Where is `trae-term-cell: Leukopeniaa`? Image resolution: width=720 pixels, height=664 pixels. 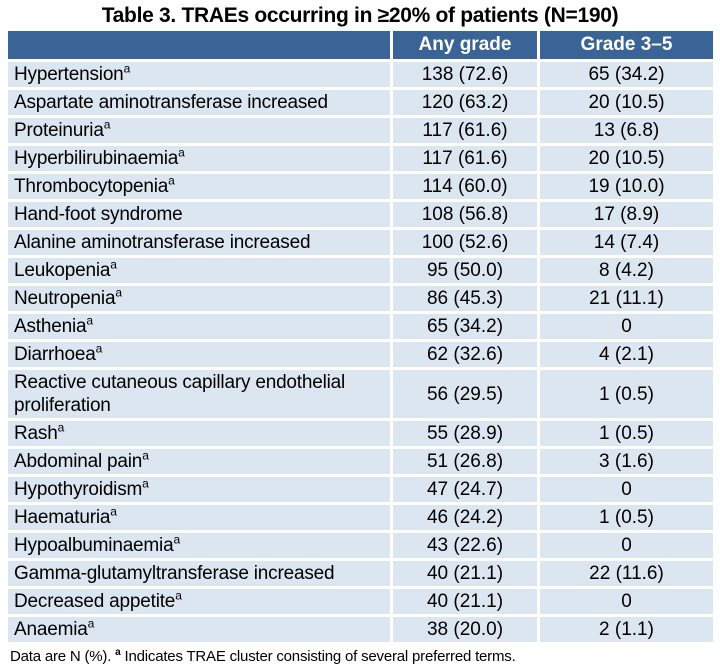
trae-term-cell: Leukopeniaa is located at coordinates (199, 272).